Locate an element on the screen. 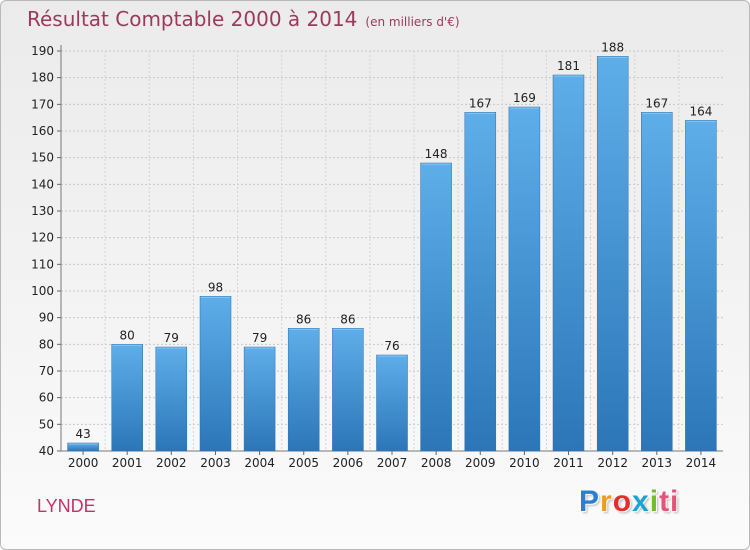  value-label-2000: 43 is located at coordinates (82, 434).